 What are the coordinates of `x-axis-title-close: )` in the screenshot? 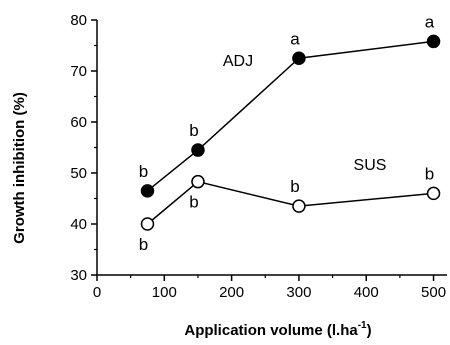 It's located at (369, 330).